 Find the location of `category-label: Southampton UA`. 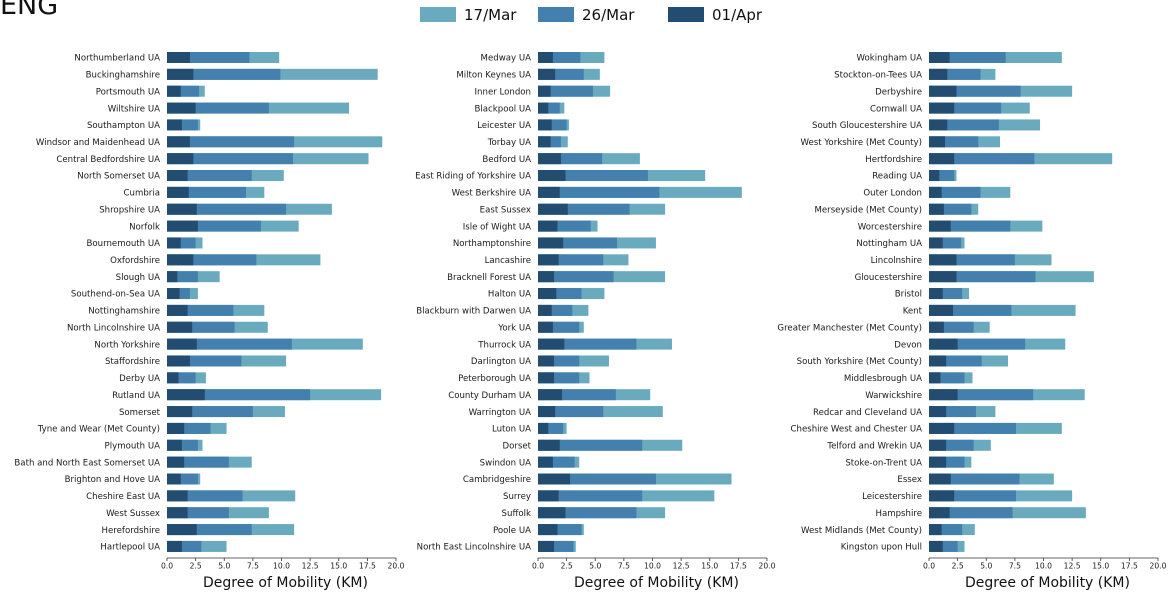

category-label: Southampton UA is located at coordinates (123, 126).